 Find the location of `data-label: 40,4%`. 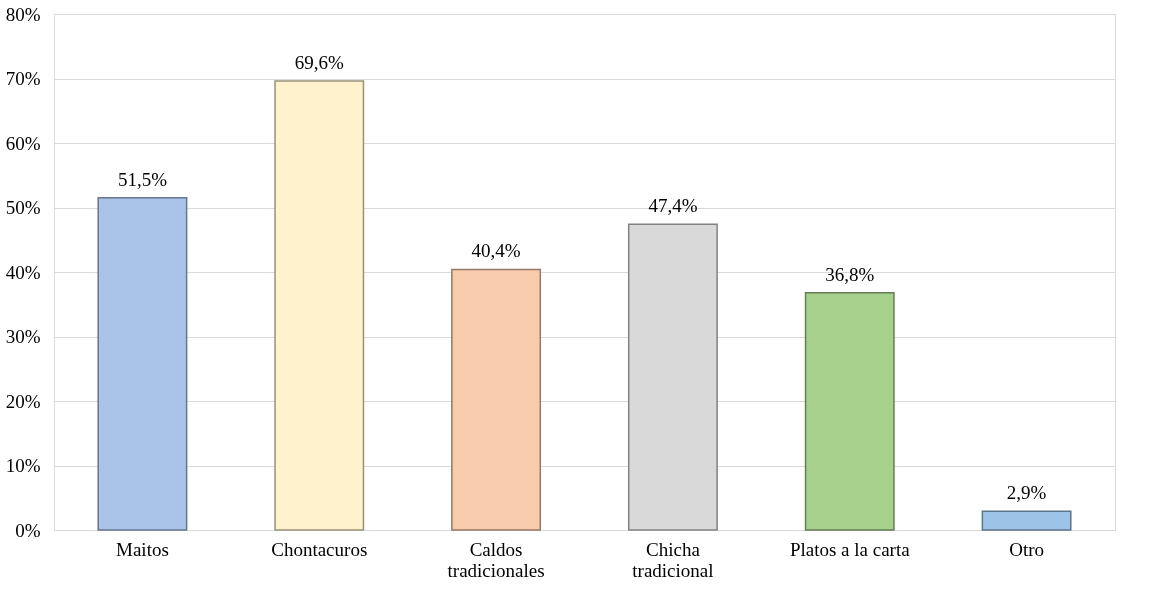

data-label: 40,4% is located at coordinates (496, 251).